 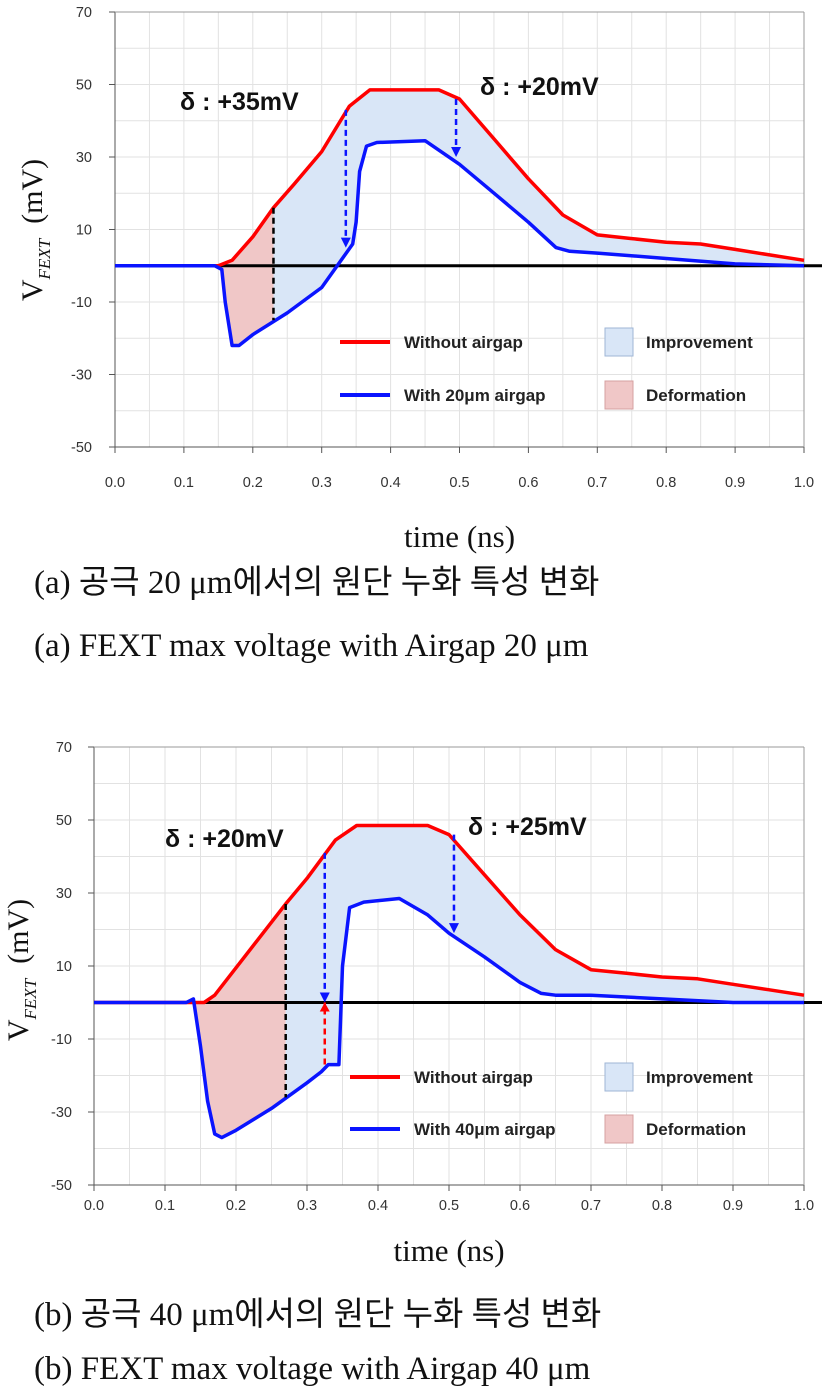 What do you see at coordinates (312, 1369) in the screenshot?
I see `caption-english-b: (b) FEXT max voltage with Airgap 40 μm` at bounding box center [312, 1369].